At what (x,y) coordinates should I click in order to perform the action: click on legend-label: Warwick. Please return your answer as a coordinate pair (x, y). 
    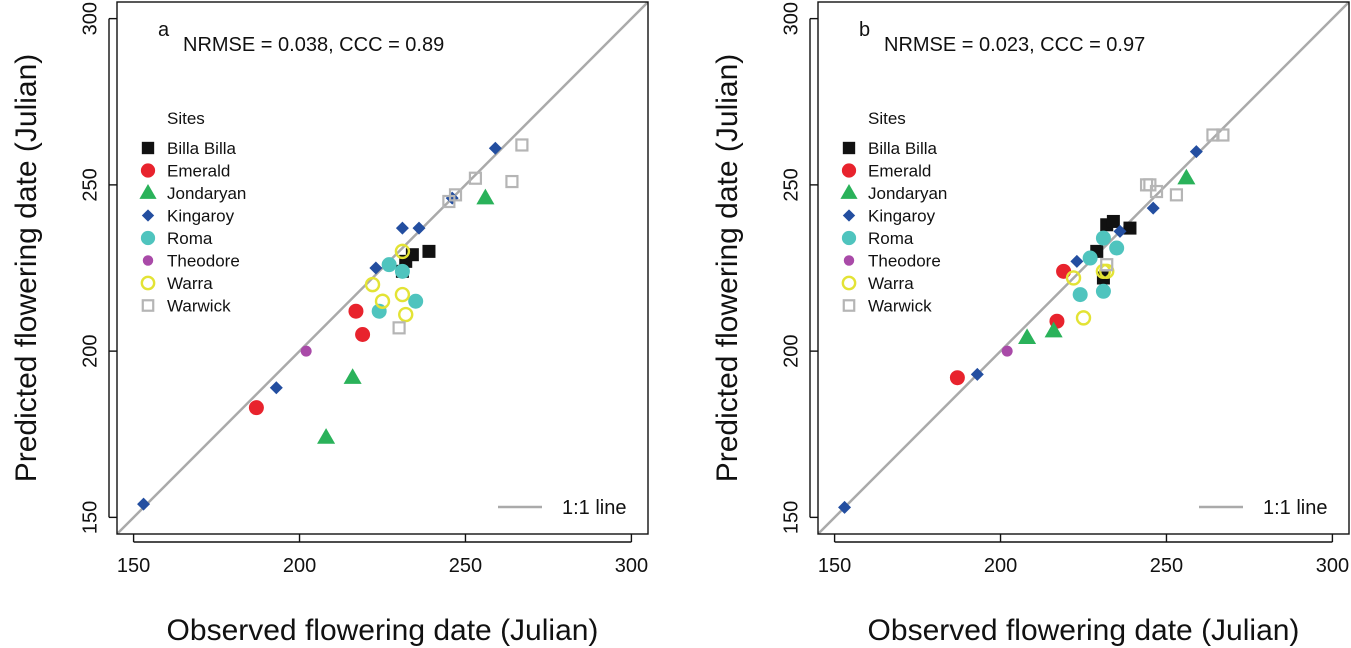
    Looking at the image, I should click on (199, 306).